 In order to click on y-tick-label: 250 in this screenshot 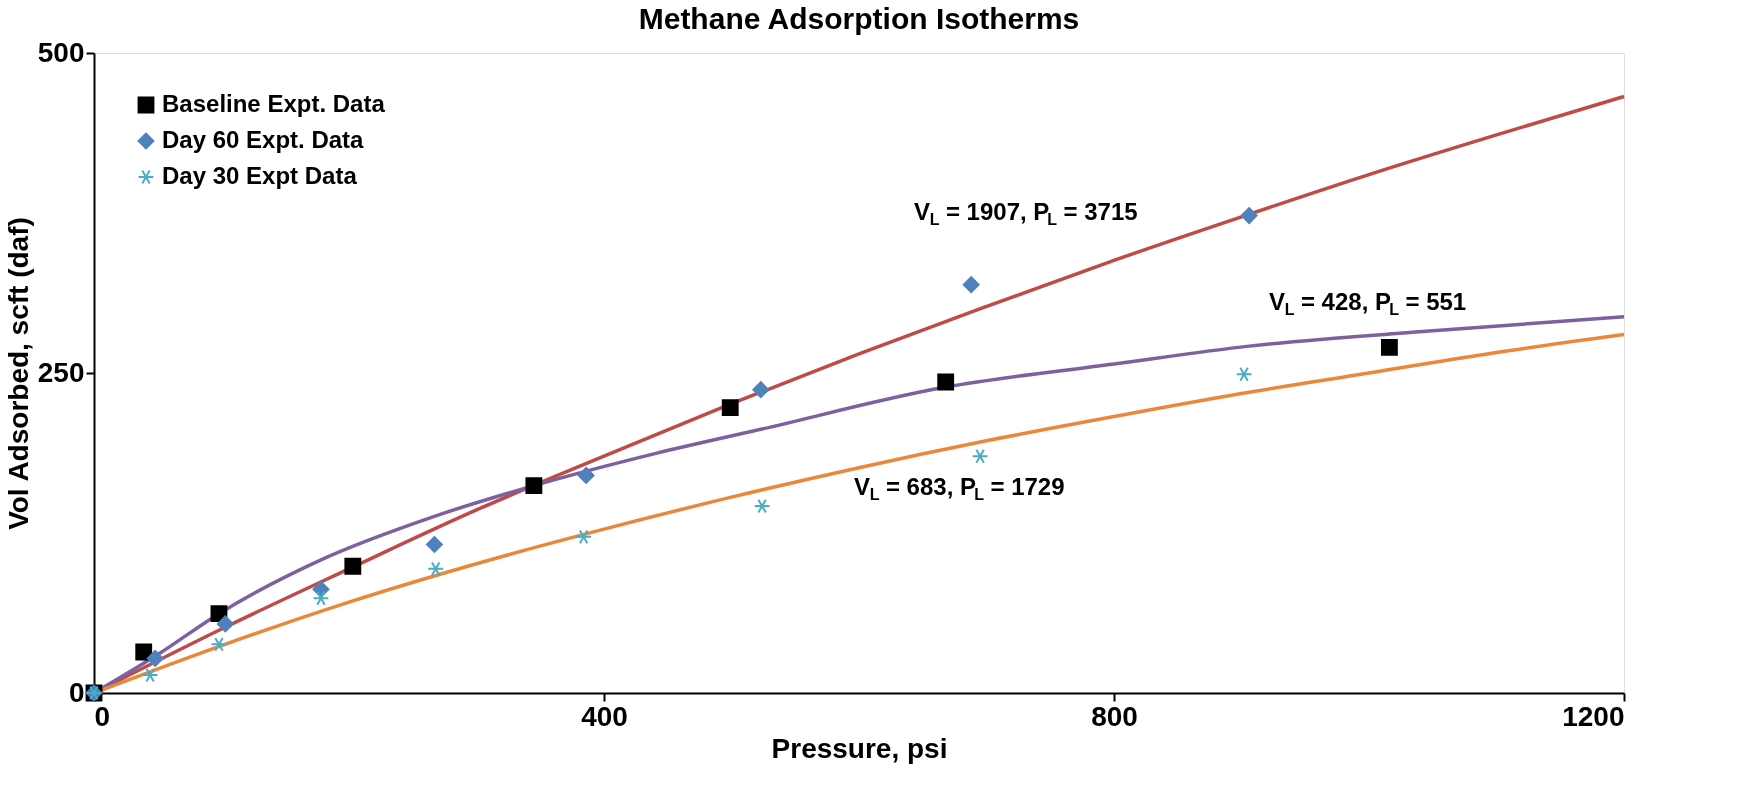, I will do `click(61, 372)`.